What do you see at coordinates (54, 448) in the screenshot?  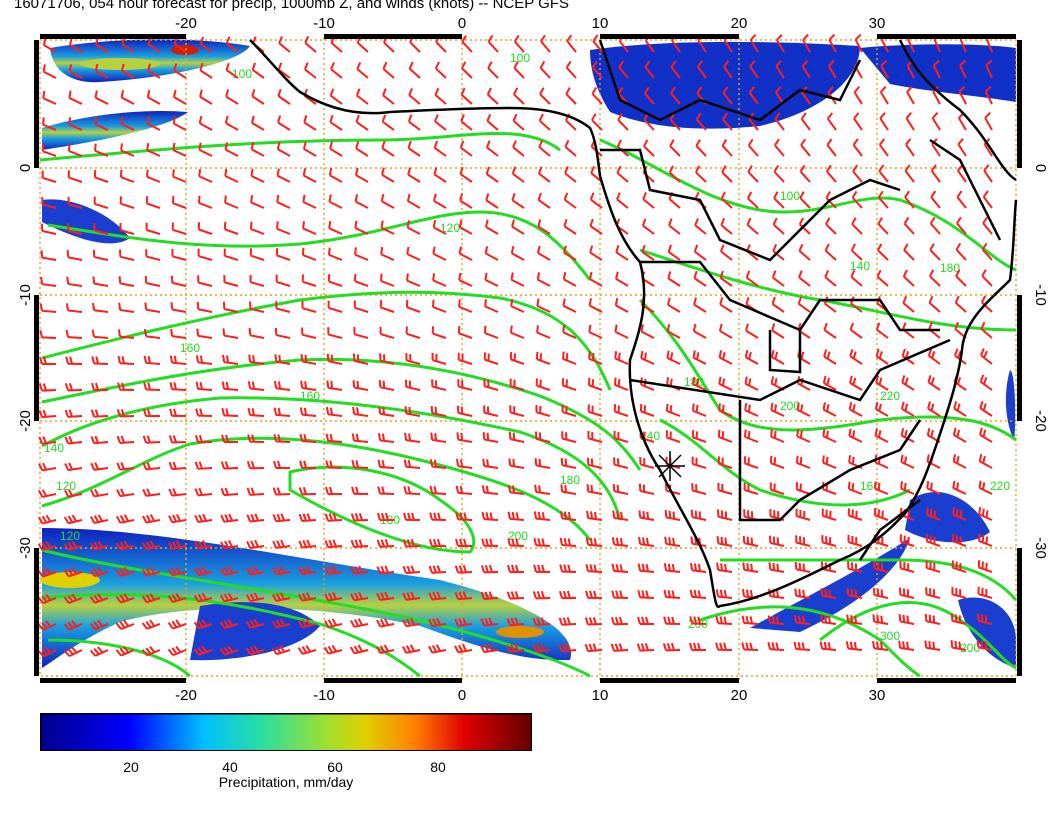 I see `contour-label: 140` at bounding box center [54, 448].